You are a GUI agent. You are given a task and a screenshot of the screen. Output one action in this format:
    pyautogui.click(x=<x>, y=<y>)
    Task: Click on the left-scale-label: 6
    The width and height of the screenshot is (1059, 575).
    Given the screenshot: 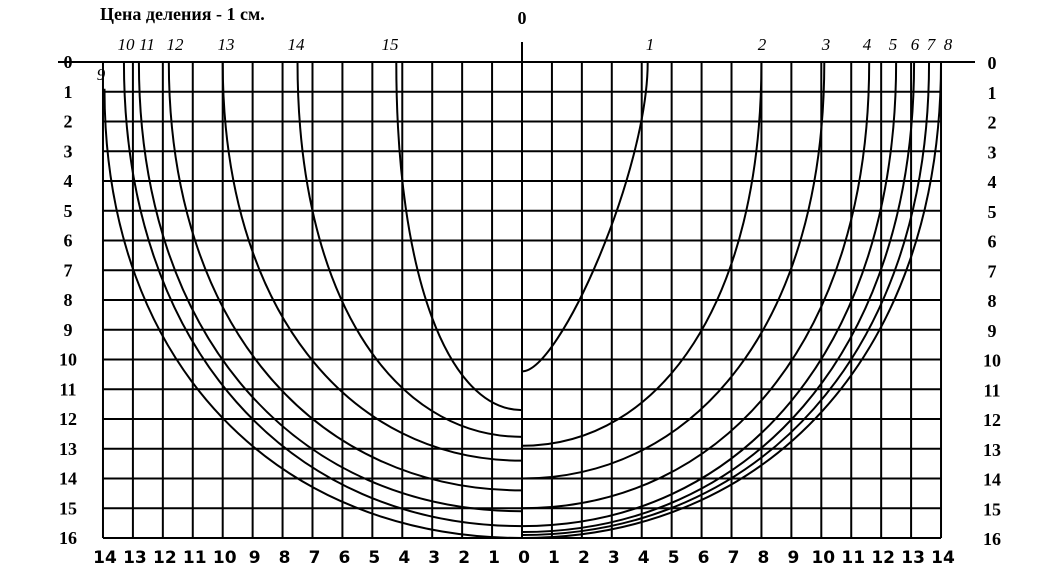 What is the action you would take?
    pyautogui.click(x=68, y=241)
    